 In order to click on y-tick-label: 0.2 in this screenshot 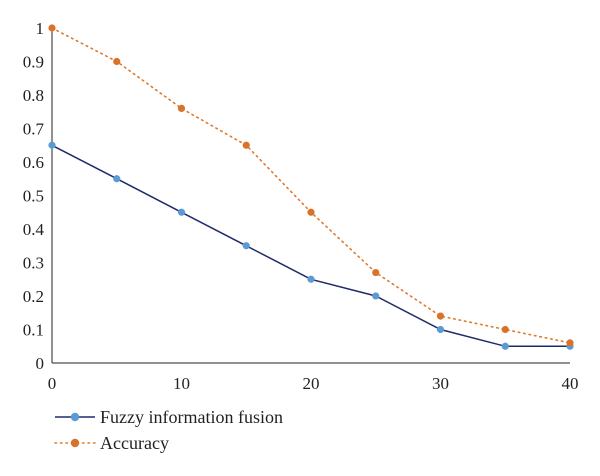, I will do `click(33, 296)`.